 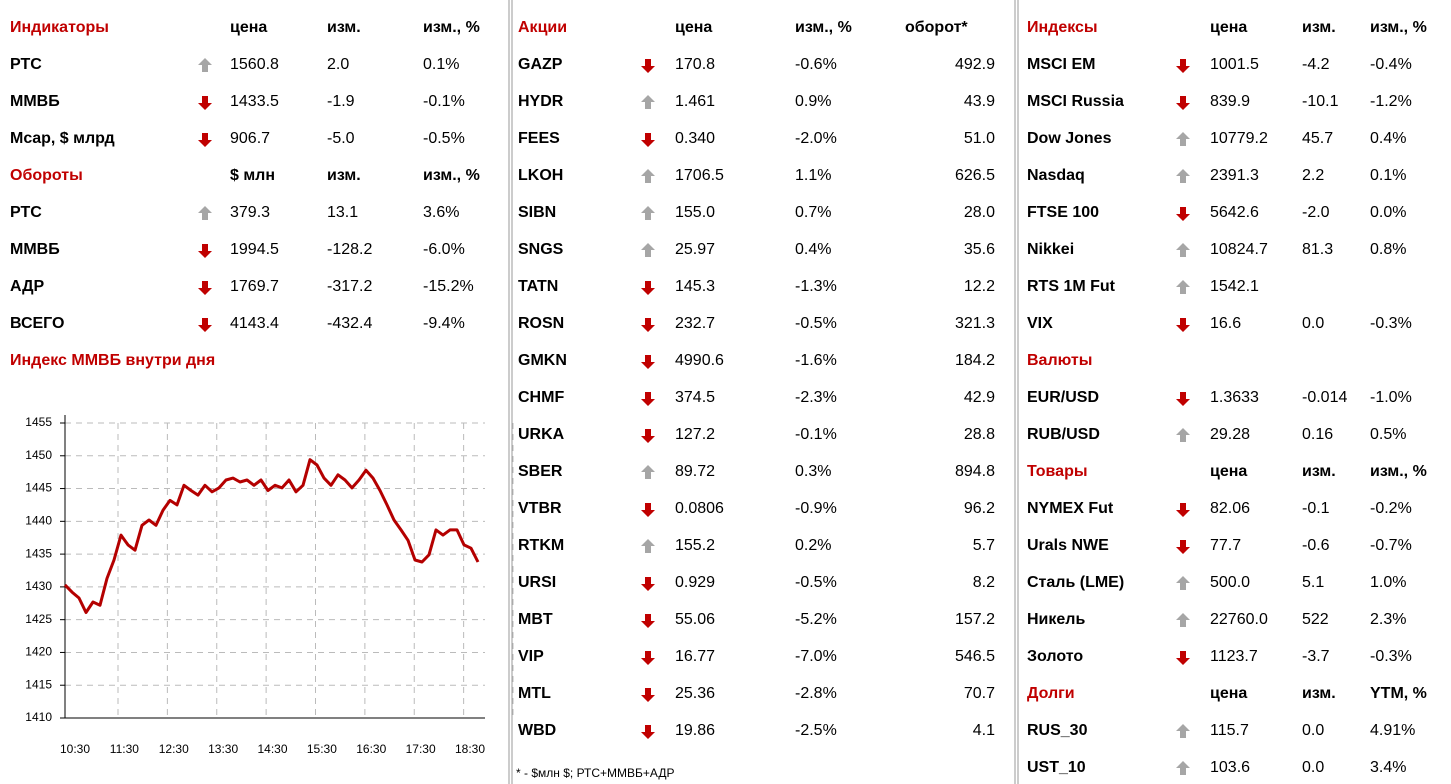 I want to click on cell: 232.7, so click(x=695, y=323).